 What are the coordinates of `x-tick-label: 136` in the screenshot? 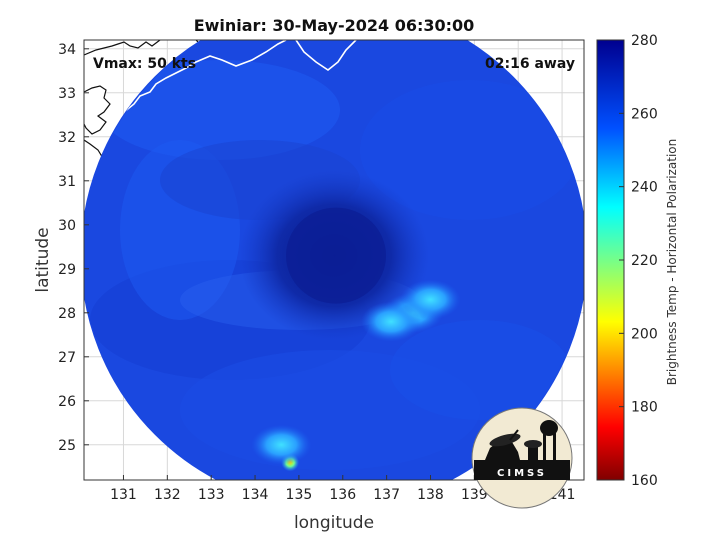 It's located at (342, 495).